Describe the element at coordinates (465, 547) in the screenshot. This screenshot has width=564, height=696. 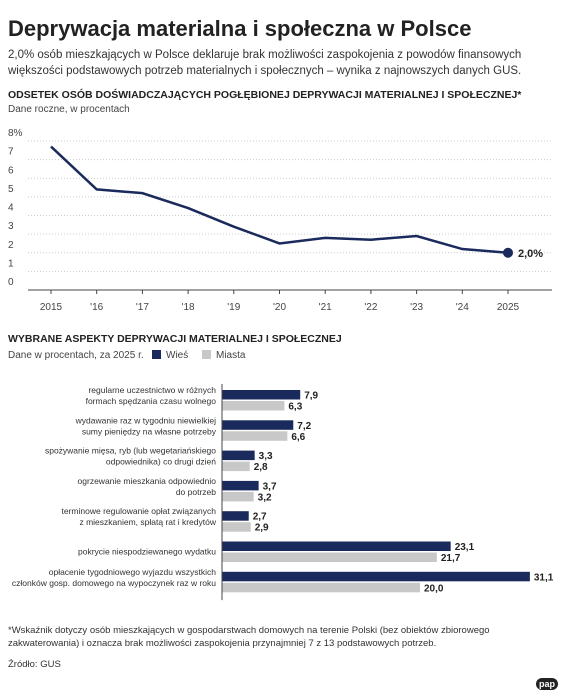
I see `value-label: 23,1` at that location.